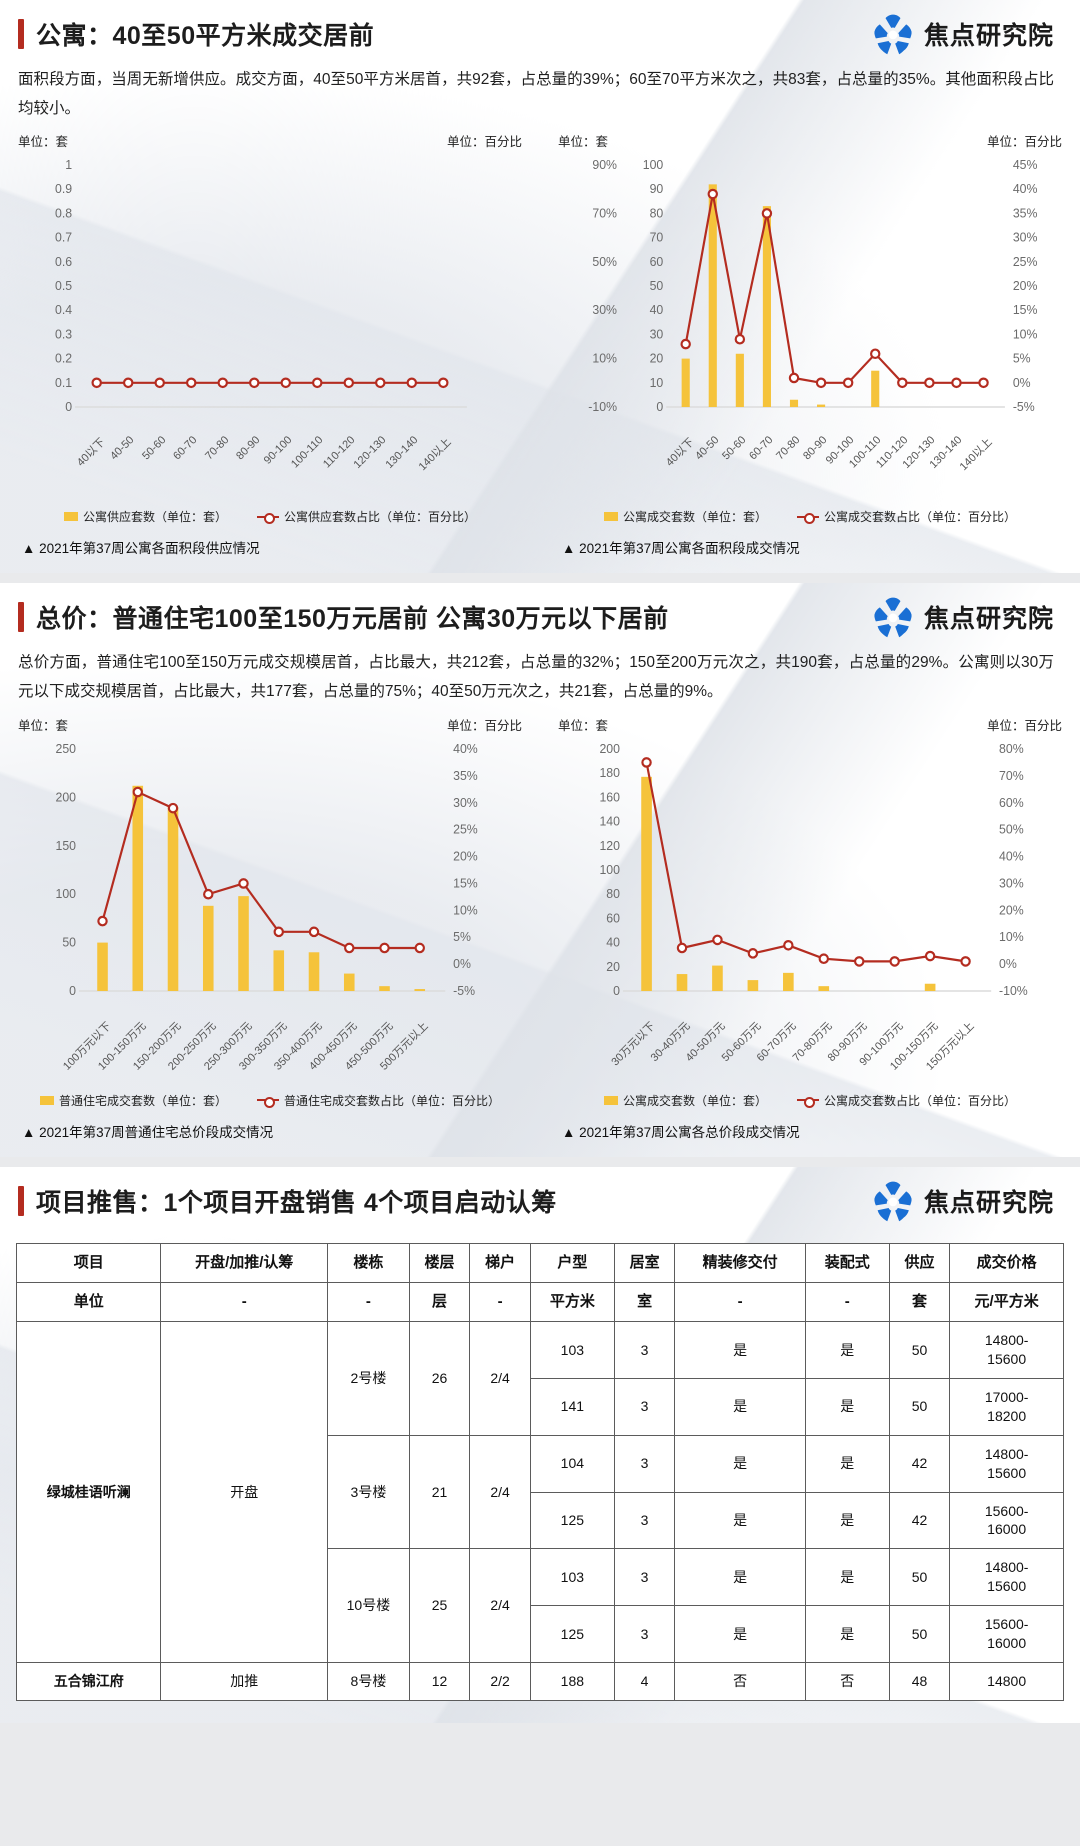  What do you see at coordinates (63, 310) in the screenshot?
I see `svg-text: 0.4` at bounding box center [63, 310].